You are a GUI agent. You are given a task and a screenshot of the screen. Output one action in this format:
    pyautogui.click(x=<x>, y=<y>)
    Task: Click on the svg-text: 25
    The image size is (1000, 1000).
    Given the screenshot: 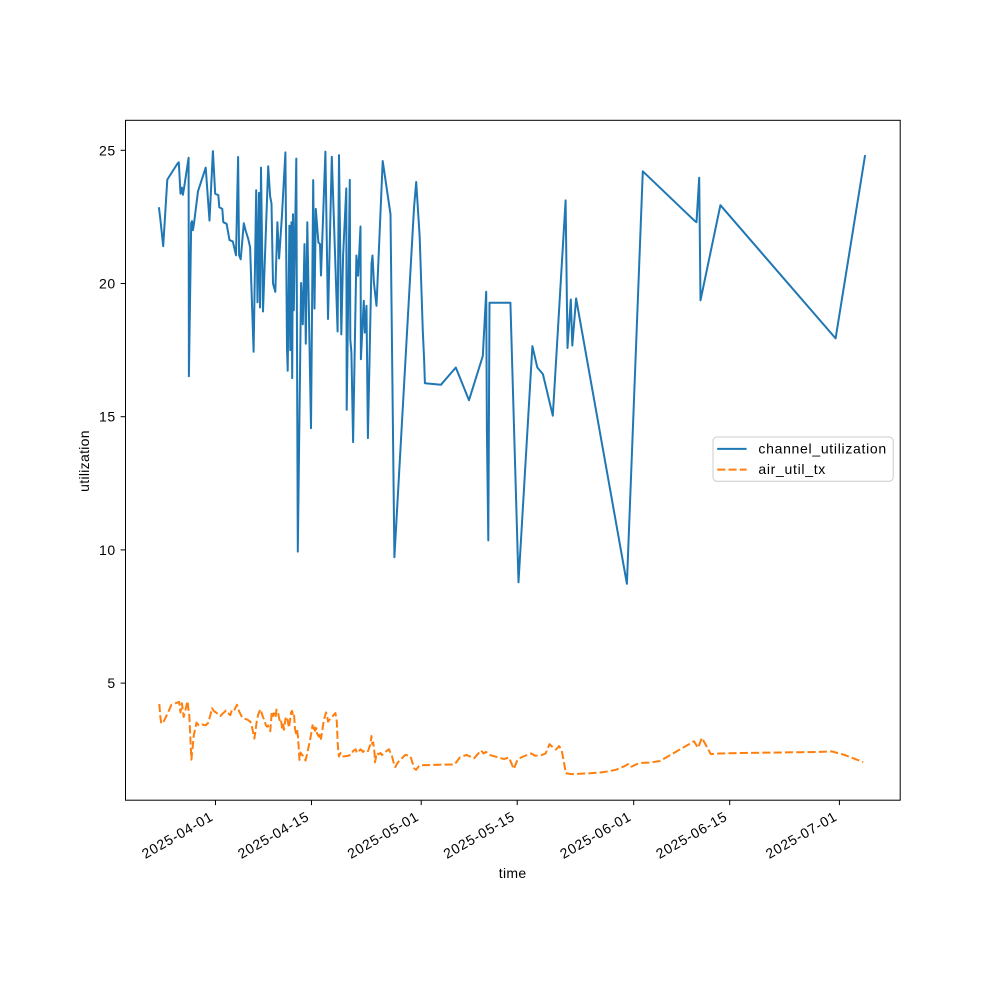 What is the action you would take?
    pyautogui.click(x=107, y=150)
    